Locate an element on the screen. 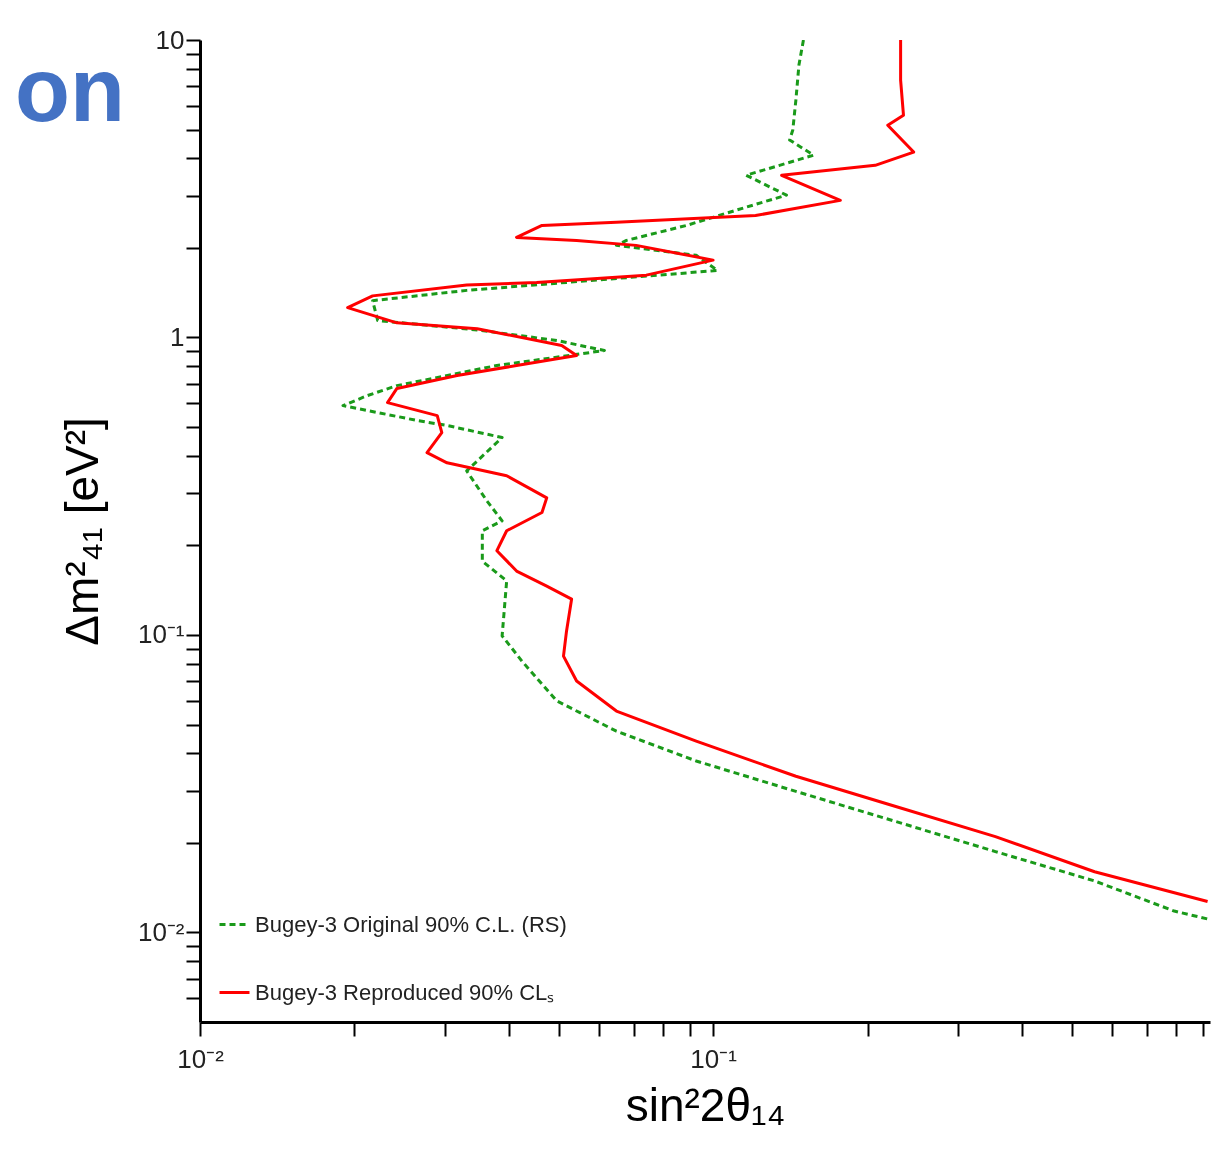 The height and width of the screenshot is (1160, 1215). y-tick-label: 1 is located at coordinates (177, 336).